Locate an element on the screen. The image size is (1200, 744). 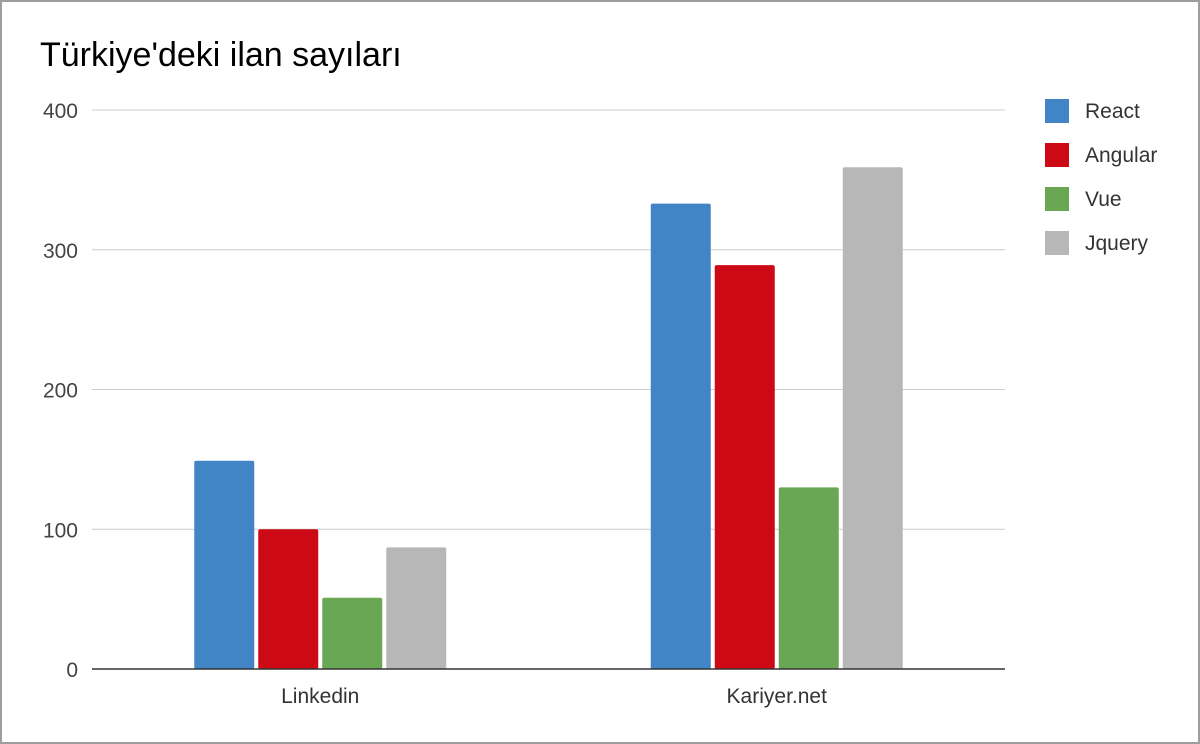
chart-title: Türkiye'deki ilan sayıları is located at coordinates (221, 55).